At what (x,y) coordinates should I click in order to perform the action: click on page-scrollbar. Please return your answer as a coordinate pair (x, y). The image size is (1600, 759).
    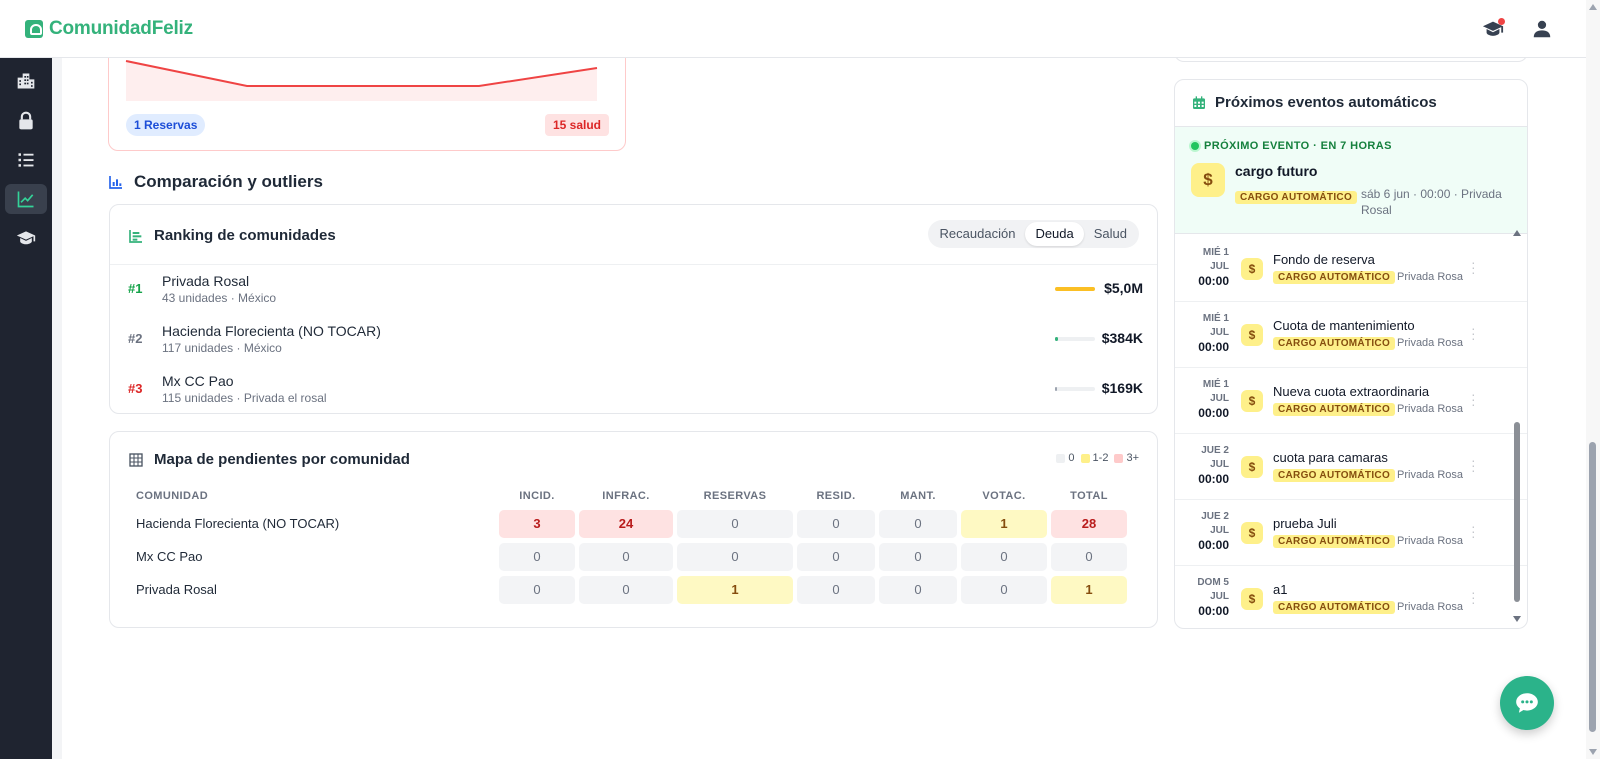
    Looking at the image, I should click on (1593, 379).